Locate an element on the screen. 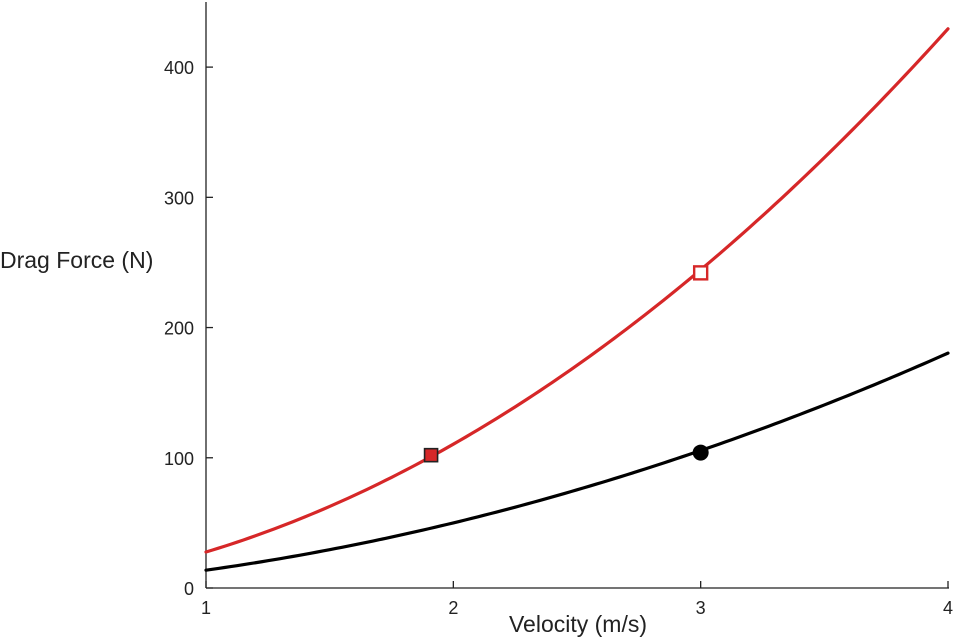 This screenshot has width=955, height=637. x-axis-label: Velocity (m/s) is located at coordinates (578, 624).